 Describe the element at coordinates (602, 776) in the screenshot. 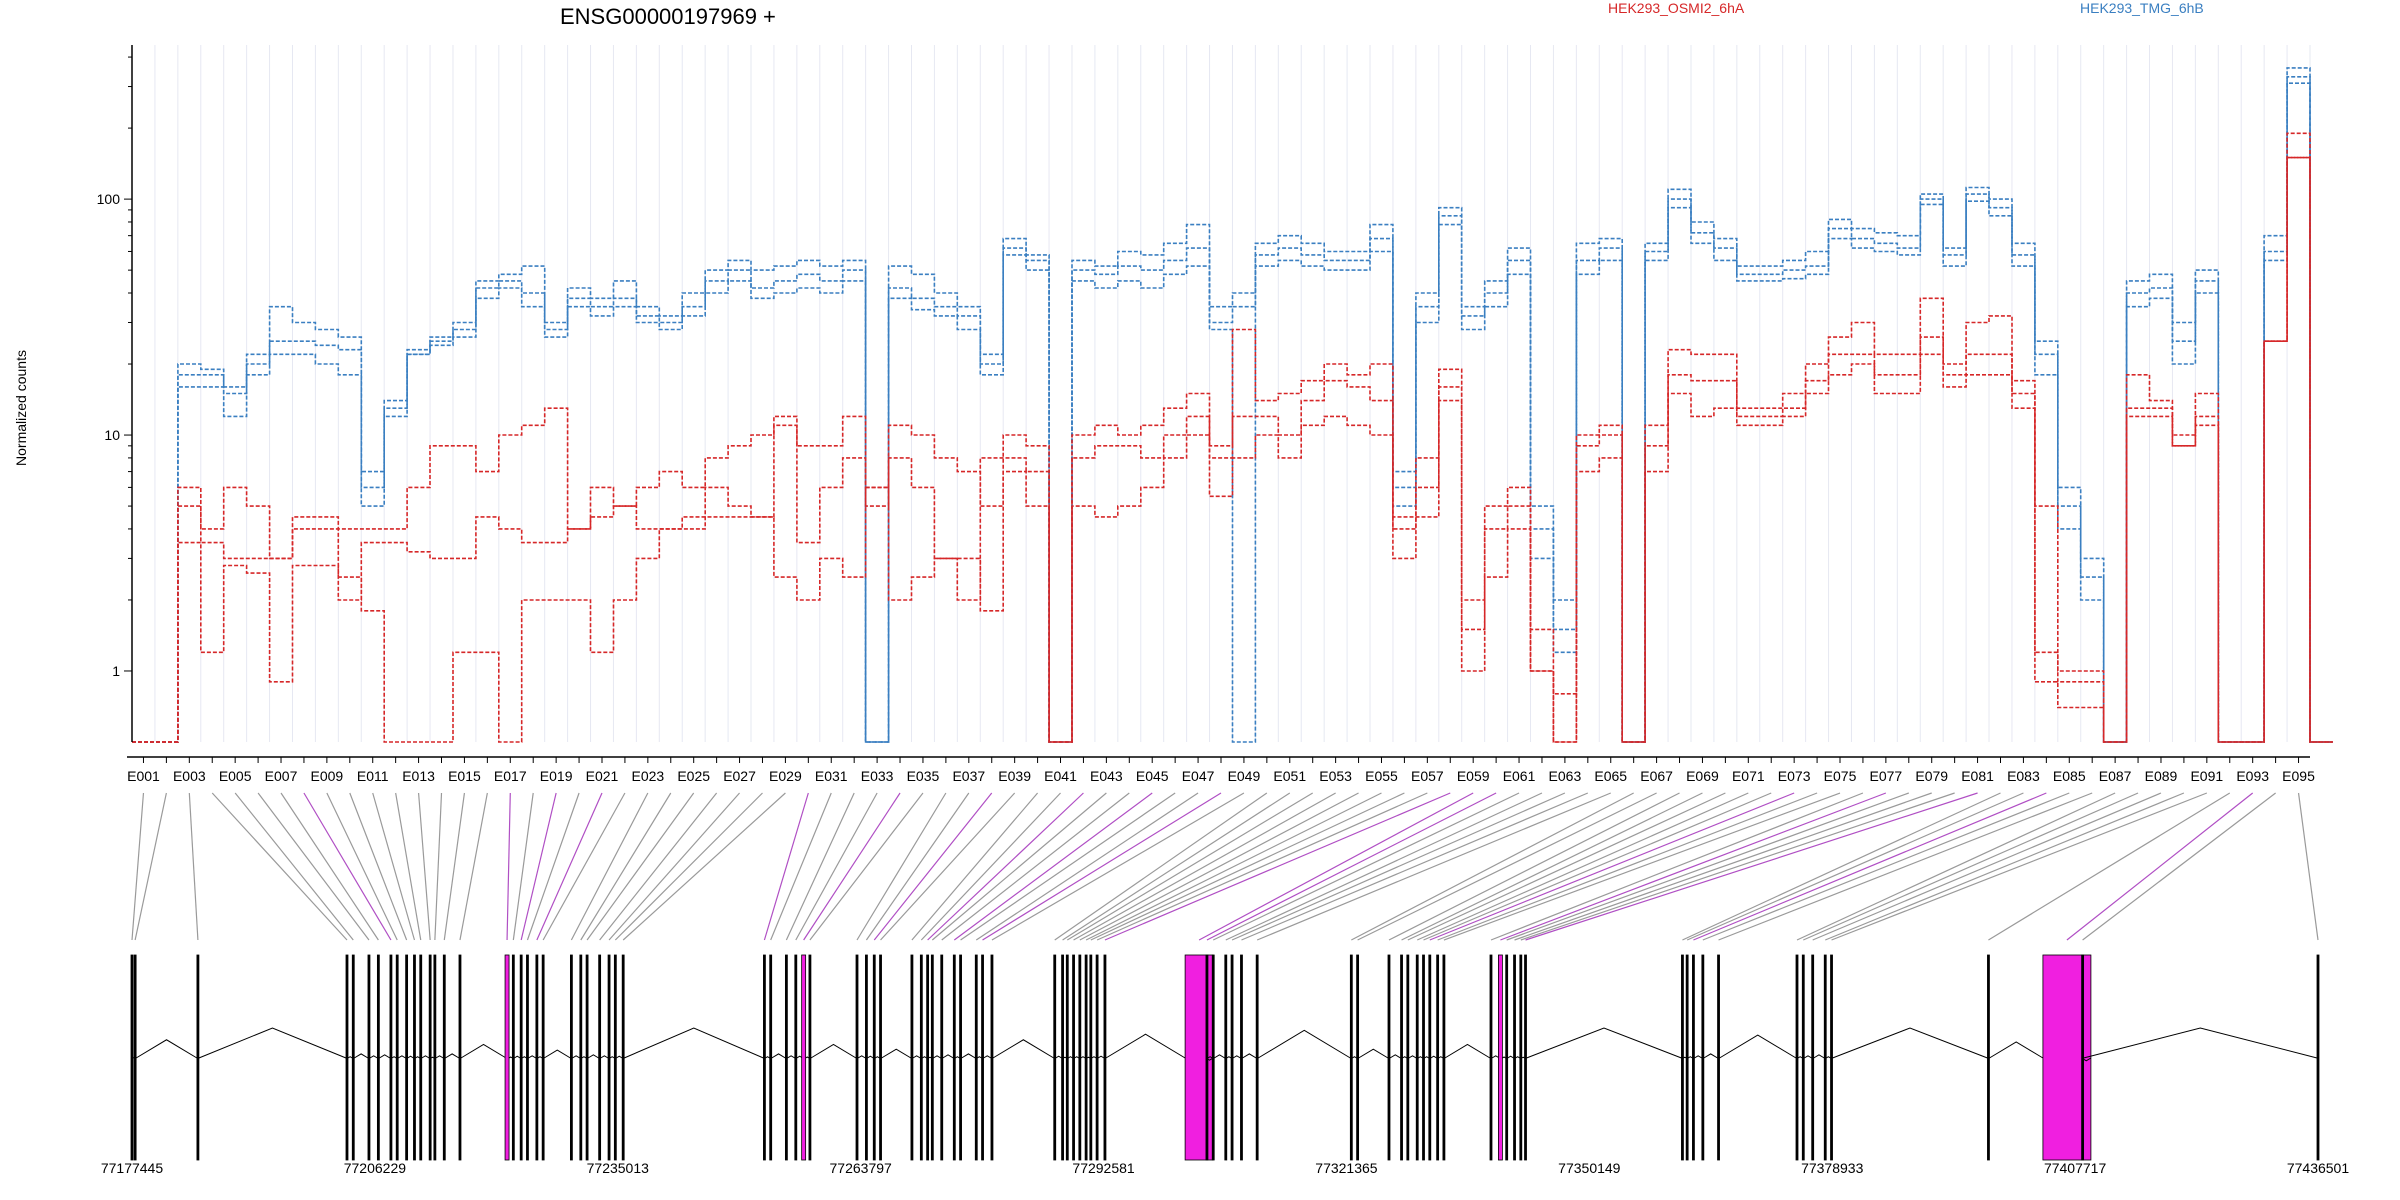

I see `exon-label: E021` at that location.